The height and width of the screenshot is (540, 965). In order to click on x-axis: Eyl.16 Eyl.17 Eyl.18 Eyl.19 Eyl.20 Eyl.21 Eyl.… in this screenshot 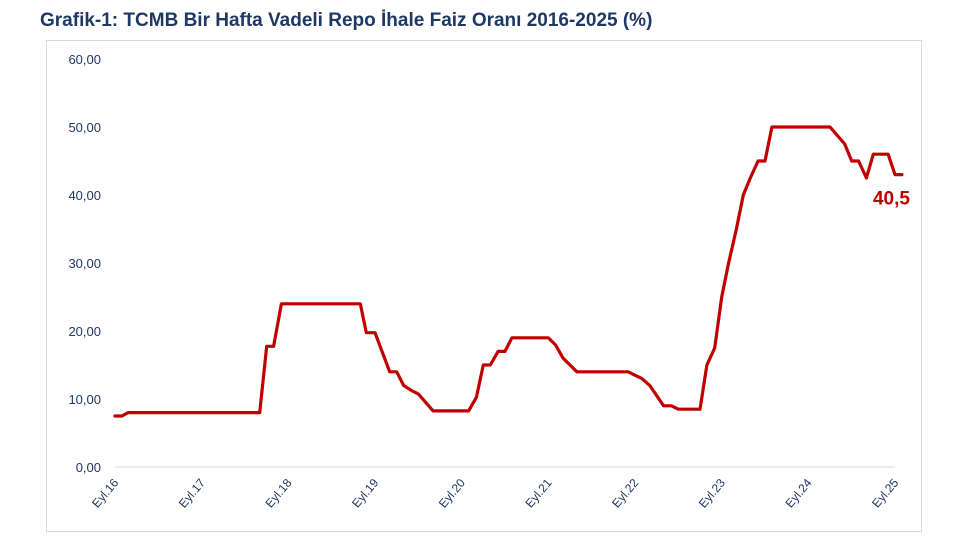, I will do `click(495, 488)`.